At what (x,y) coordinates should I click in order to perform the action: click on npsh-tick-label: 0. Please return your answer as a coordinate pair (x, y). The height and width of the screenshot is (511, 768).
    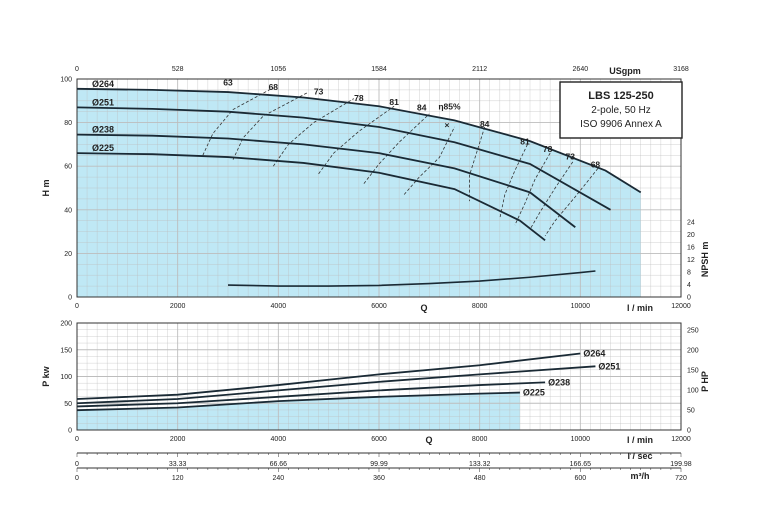
    Looking at the image, I should click on (689, 298).